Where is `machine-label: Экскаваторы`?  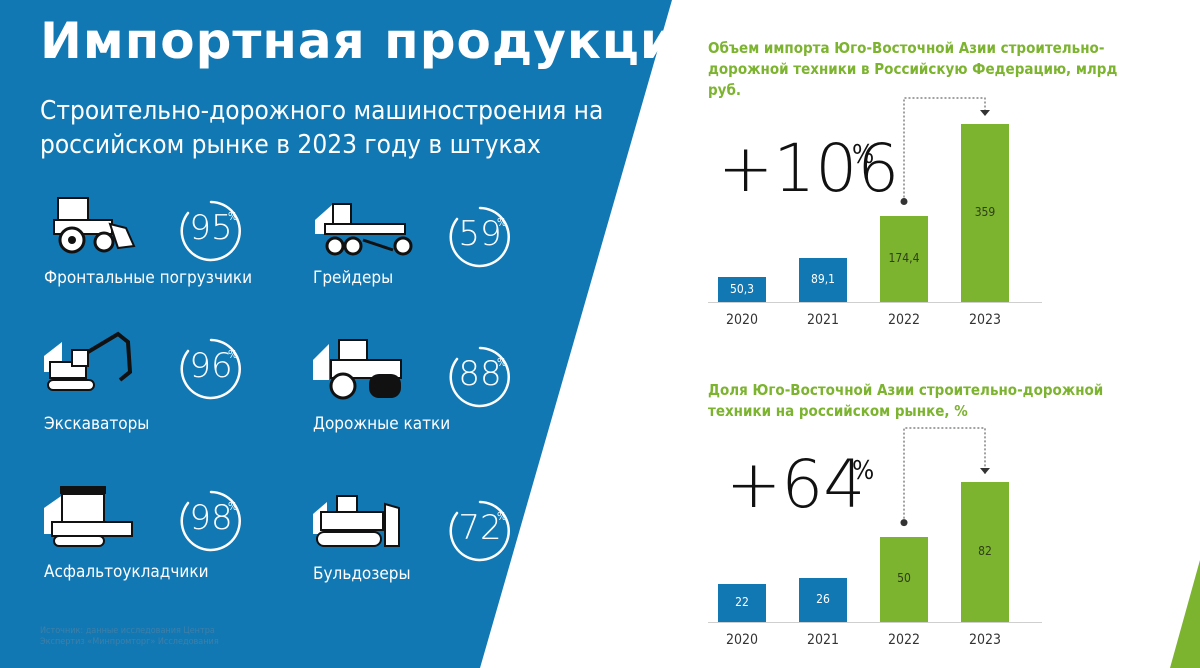
machine-label: Экскаваторы is located at coordinates (97, 424).